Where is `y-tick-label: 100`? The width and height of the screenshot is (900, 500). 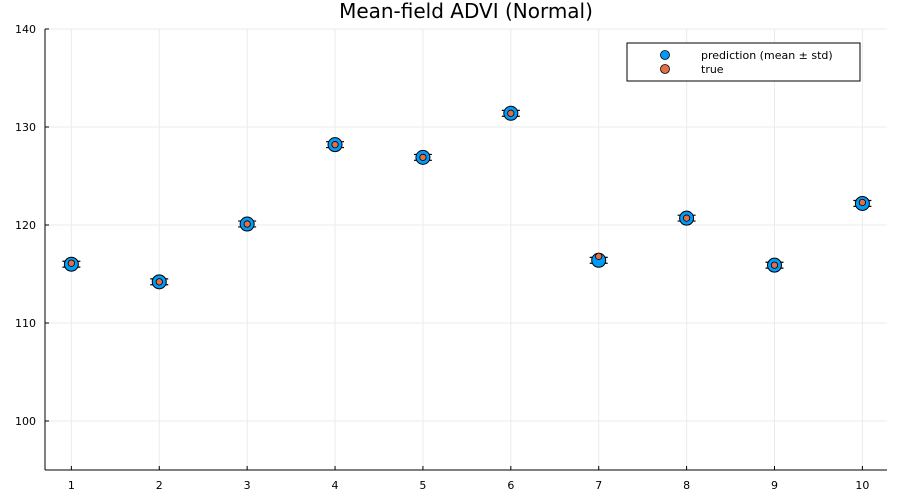
y-tick-label: 100 is located at coordinates (25, 421).